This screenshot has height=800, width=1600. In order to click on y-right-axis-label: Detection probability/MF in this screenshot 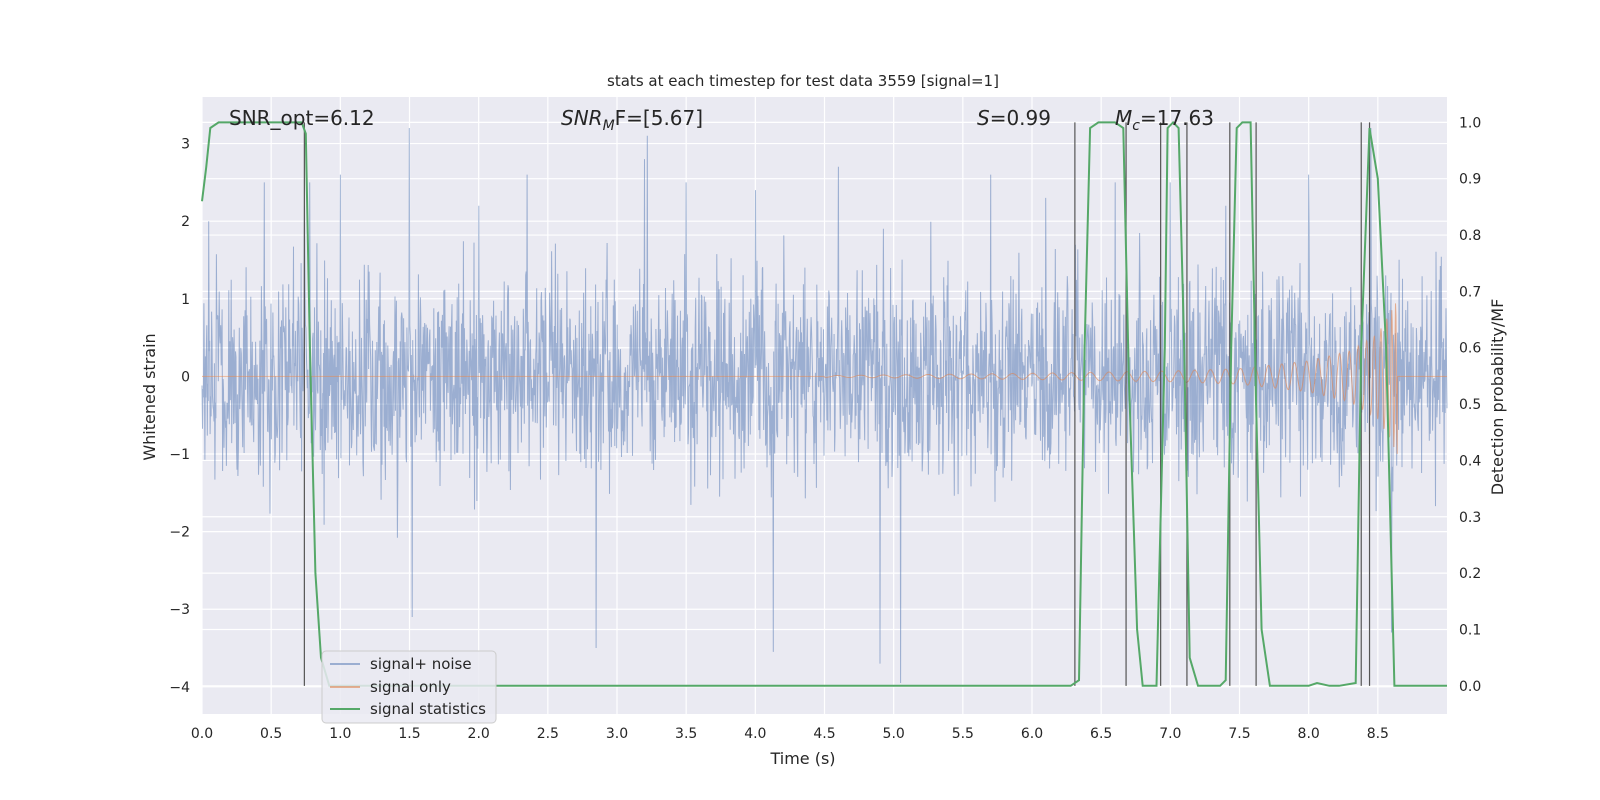, I will do `click(1497, 397)`.